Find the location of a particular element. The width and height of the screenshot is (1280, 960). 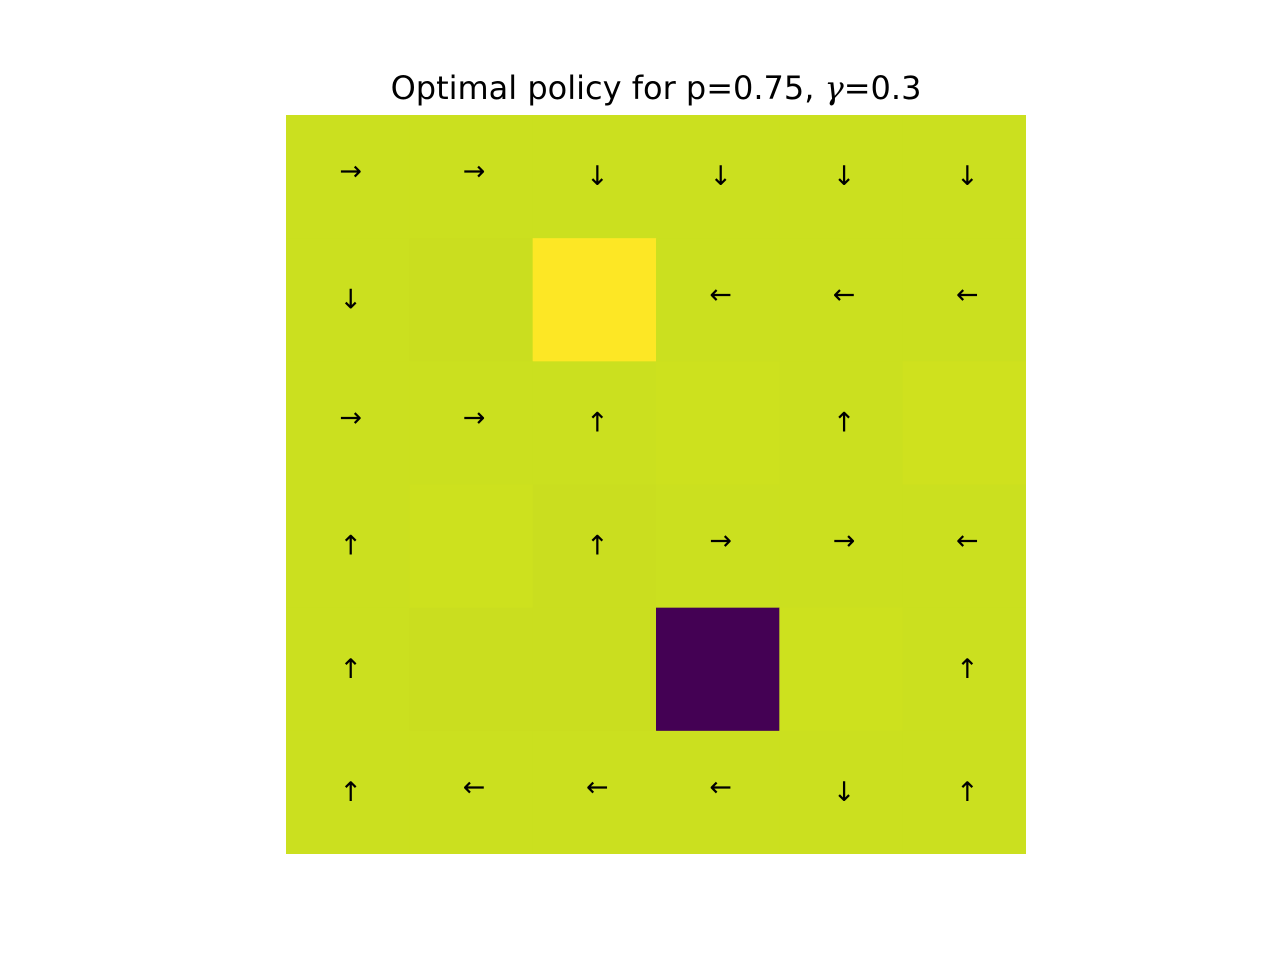

policy-arrow-r3-c4: → is located at coordinates (844, 541).